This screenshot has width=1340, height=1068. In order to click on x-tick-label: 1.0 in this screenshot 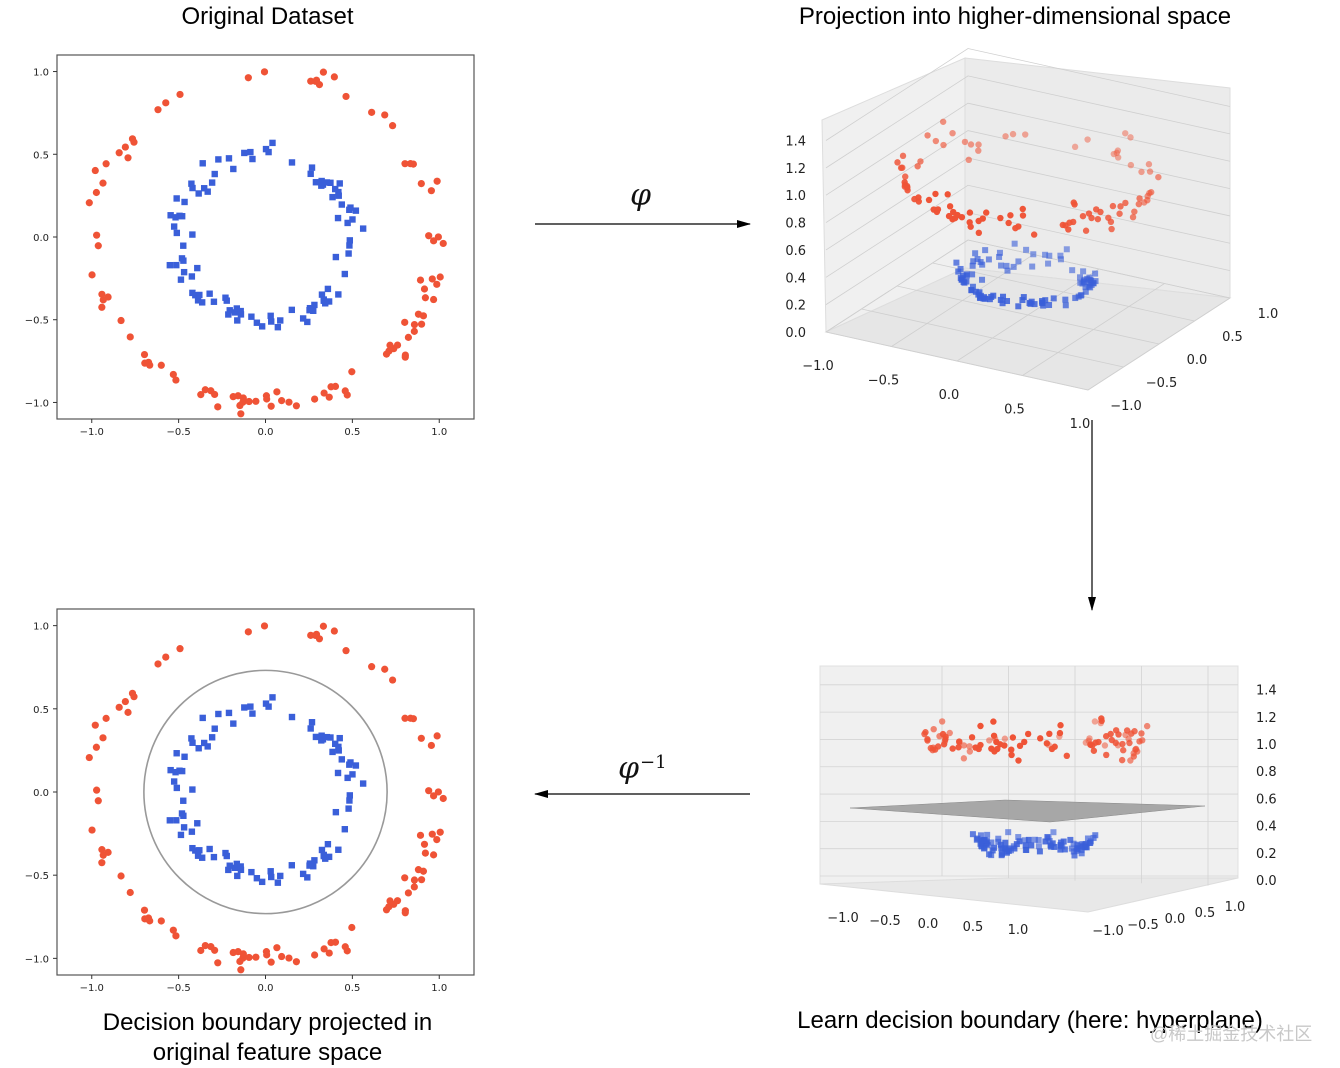, I will do `click(439, 988)`.